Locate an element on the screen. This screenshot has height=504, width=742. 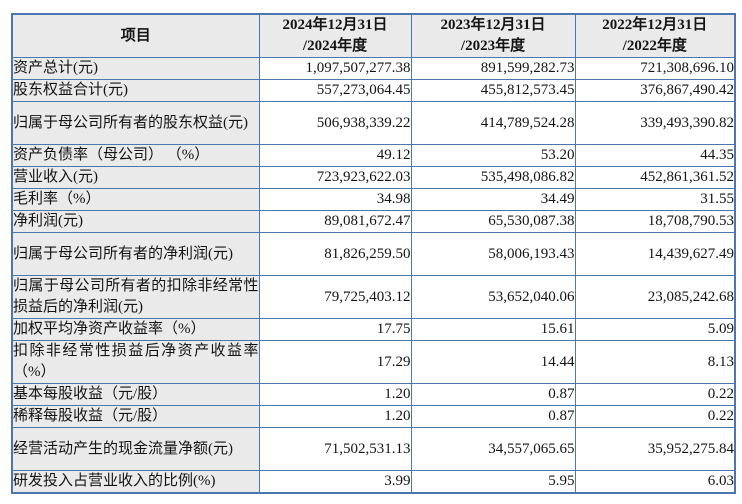
row-value: 53.20 is located at coordinates (493, 155).